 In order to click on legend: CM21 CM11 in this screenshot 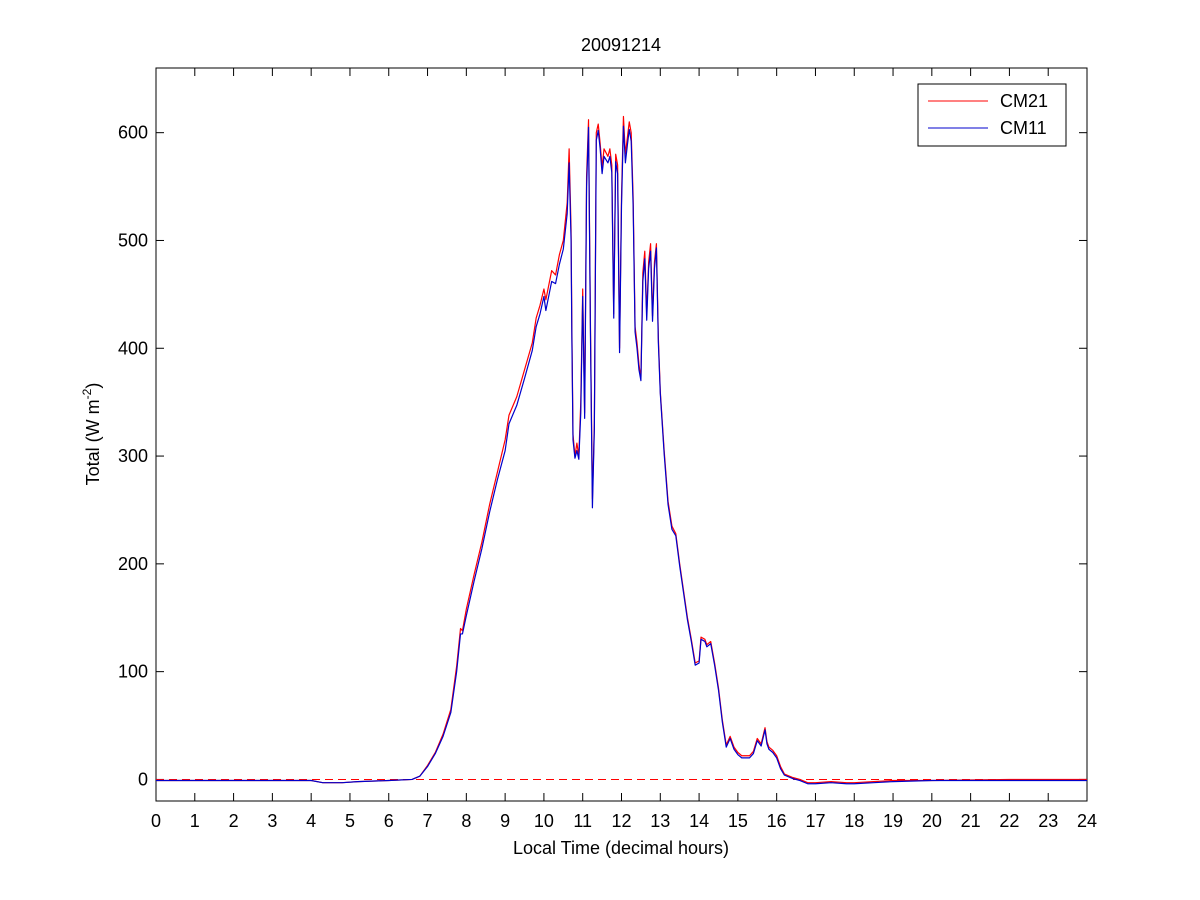, I will do `click(992, 115)`.